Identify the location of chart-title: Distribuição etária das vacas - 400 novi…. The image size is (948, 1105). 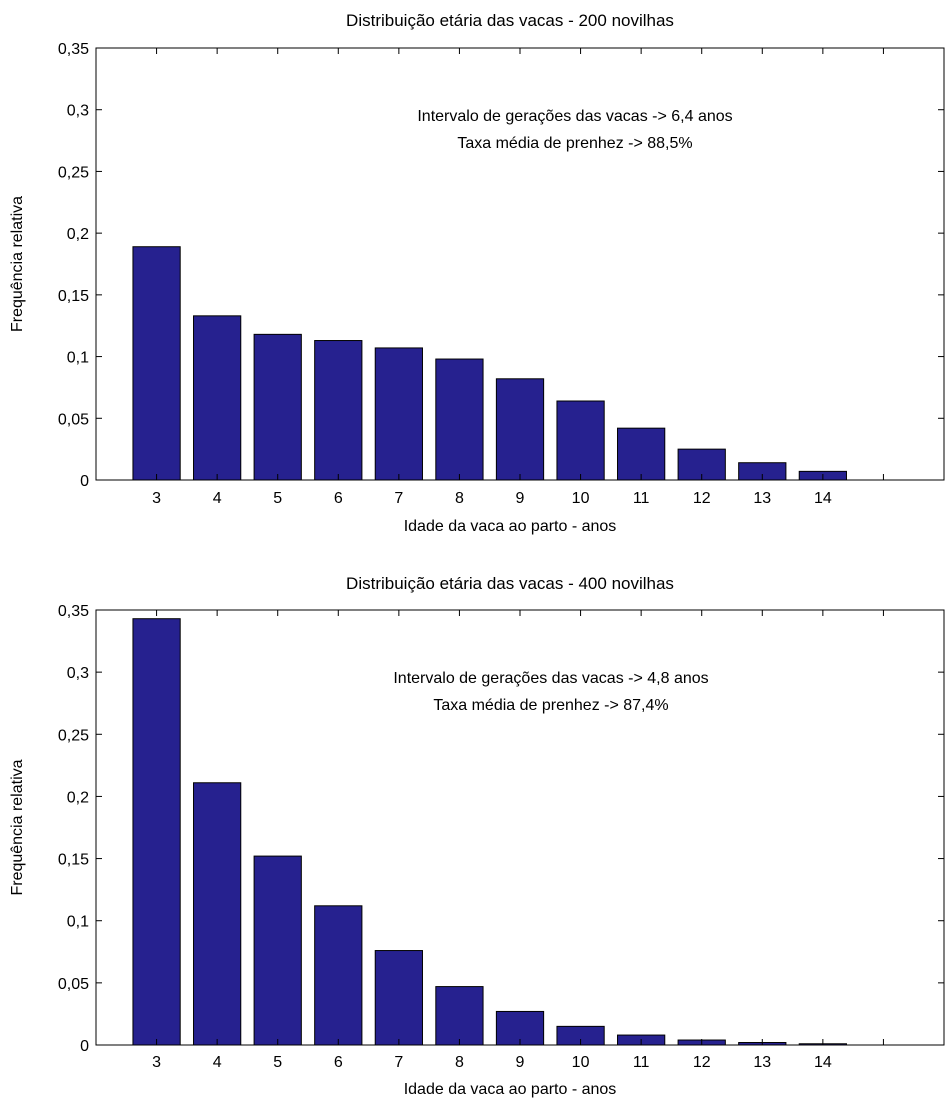
(510, 583).